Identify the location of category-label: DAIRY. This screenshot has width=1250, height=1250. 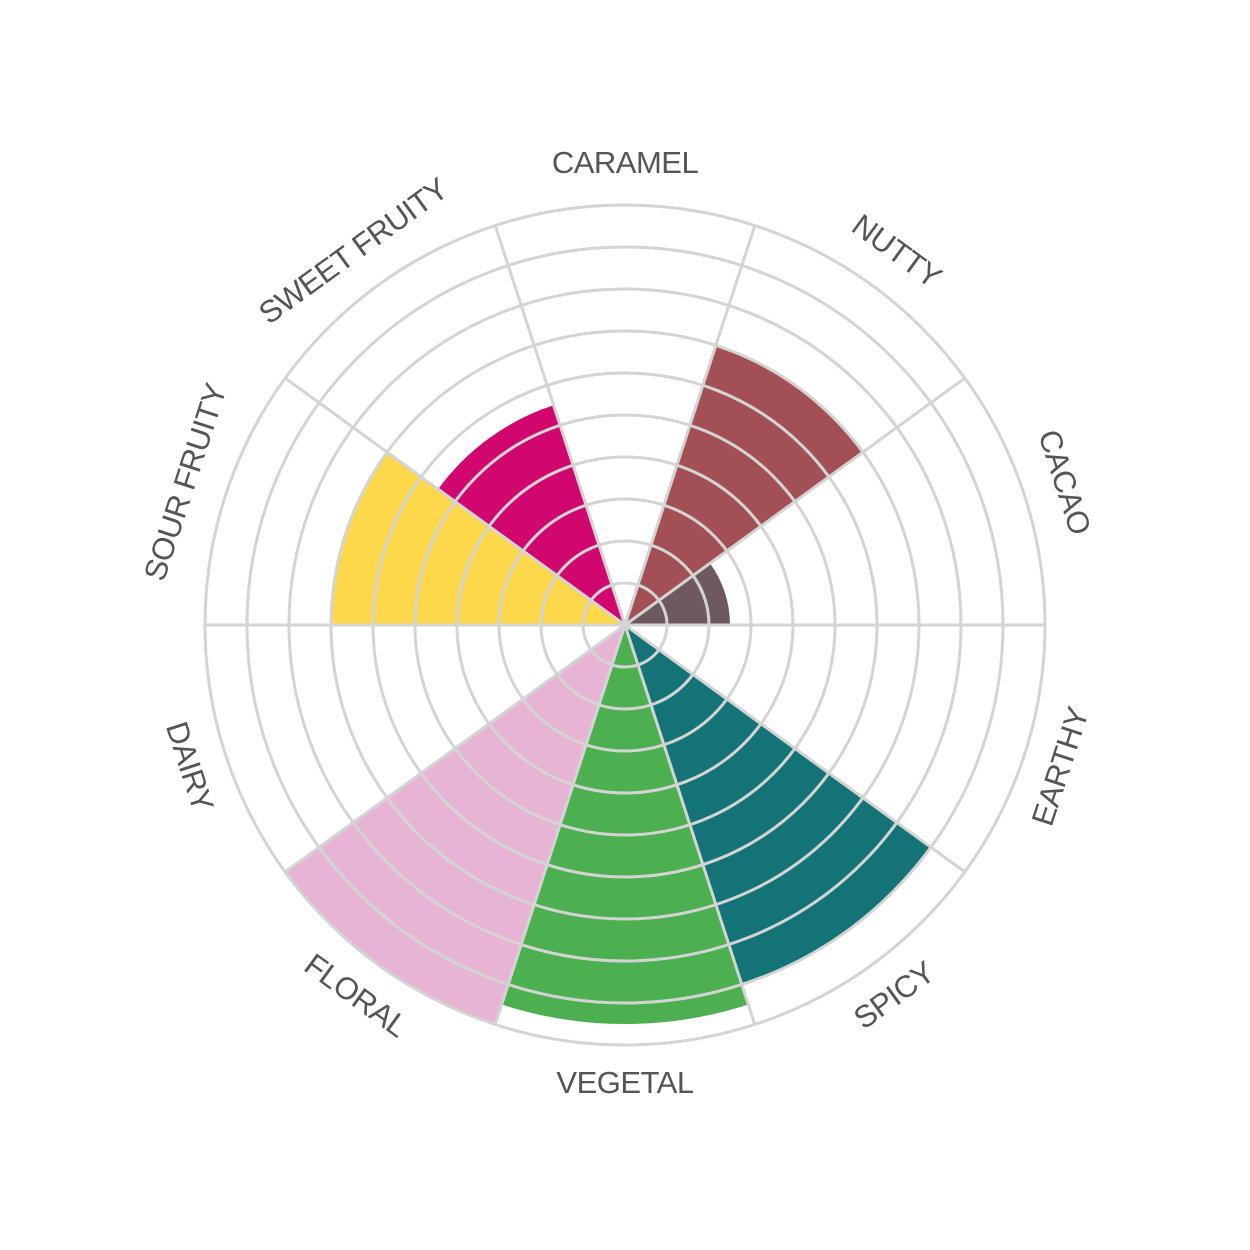
(190, 766).